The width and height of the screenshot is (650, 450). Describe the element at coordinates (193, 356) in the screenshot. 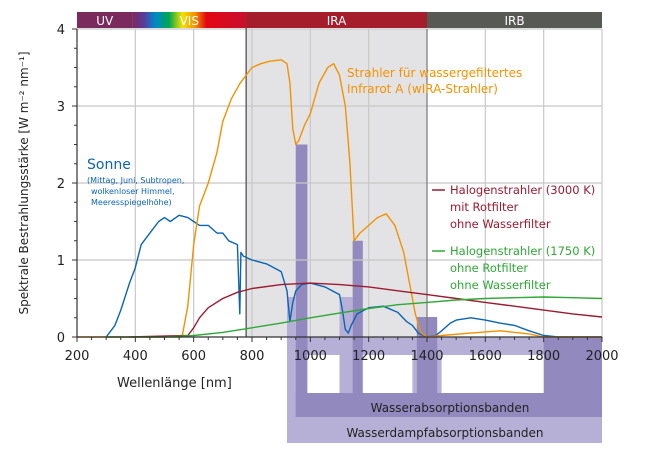

I see `x-tick-label: 600` at that location.